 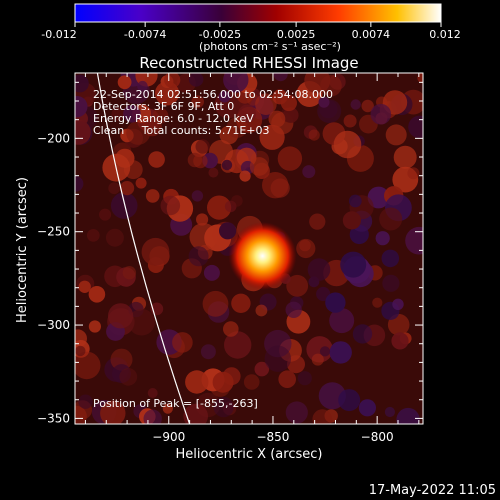 What do you see at coordinates (220, 34) in the screenshot?
I see `colorbar-tick-label: -0.0025` at bounding box center [220, 34].